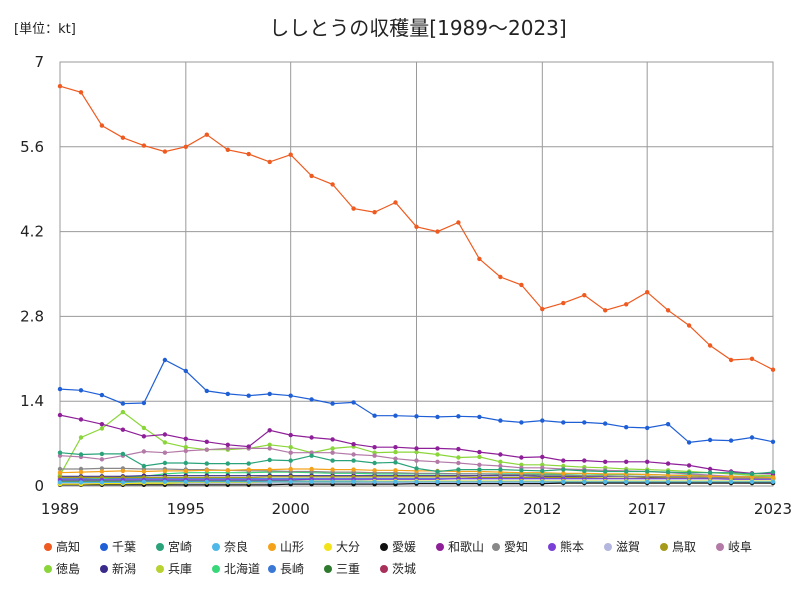  I want to click on legend-label: 徳島, so click(68, 568).